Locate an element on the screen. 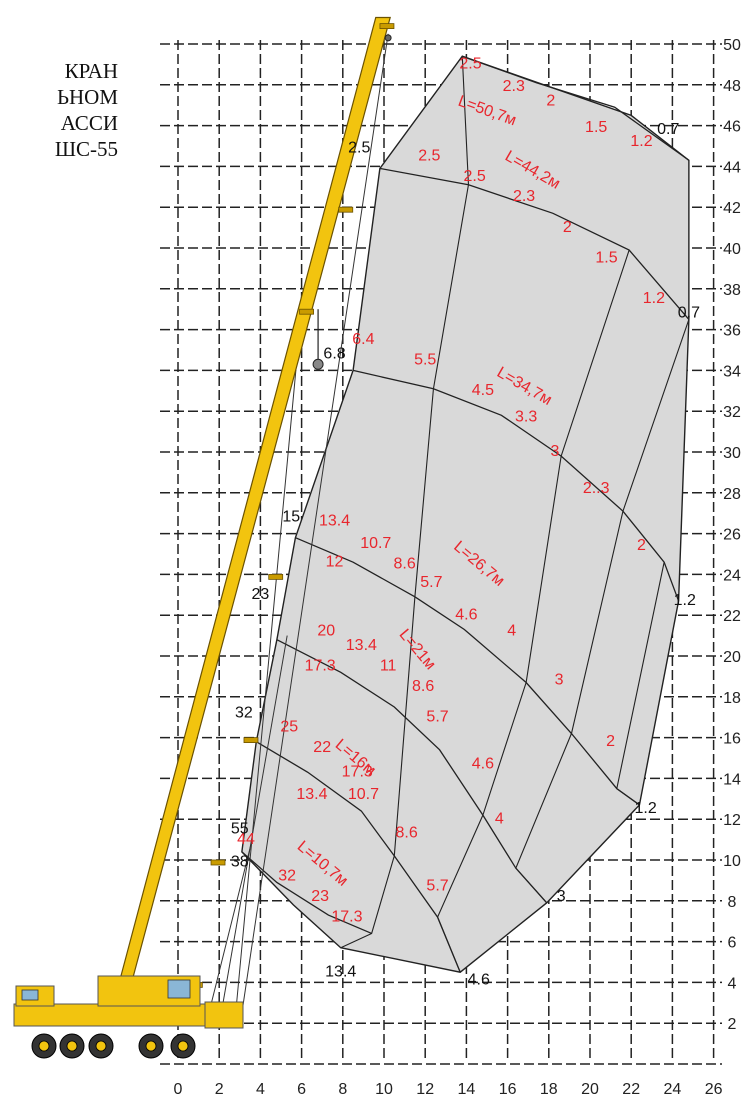 The width and height of the screenshot is (754, 1104). reach-label: 0.7 is located at coordinates (689, 312).